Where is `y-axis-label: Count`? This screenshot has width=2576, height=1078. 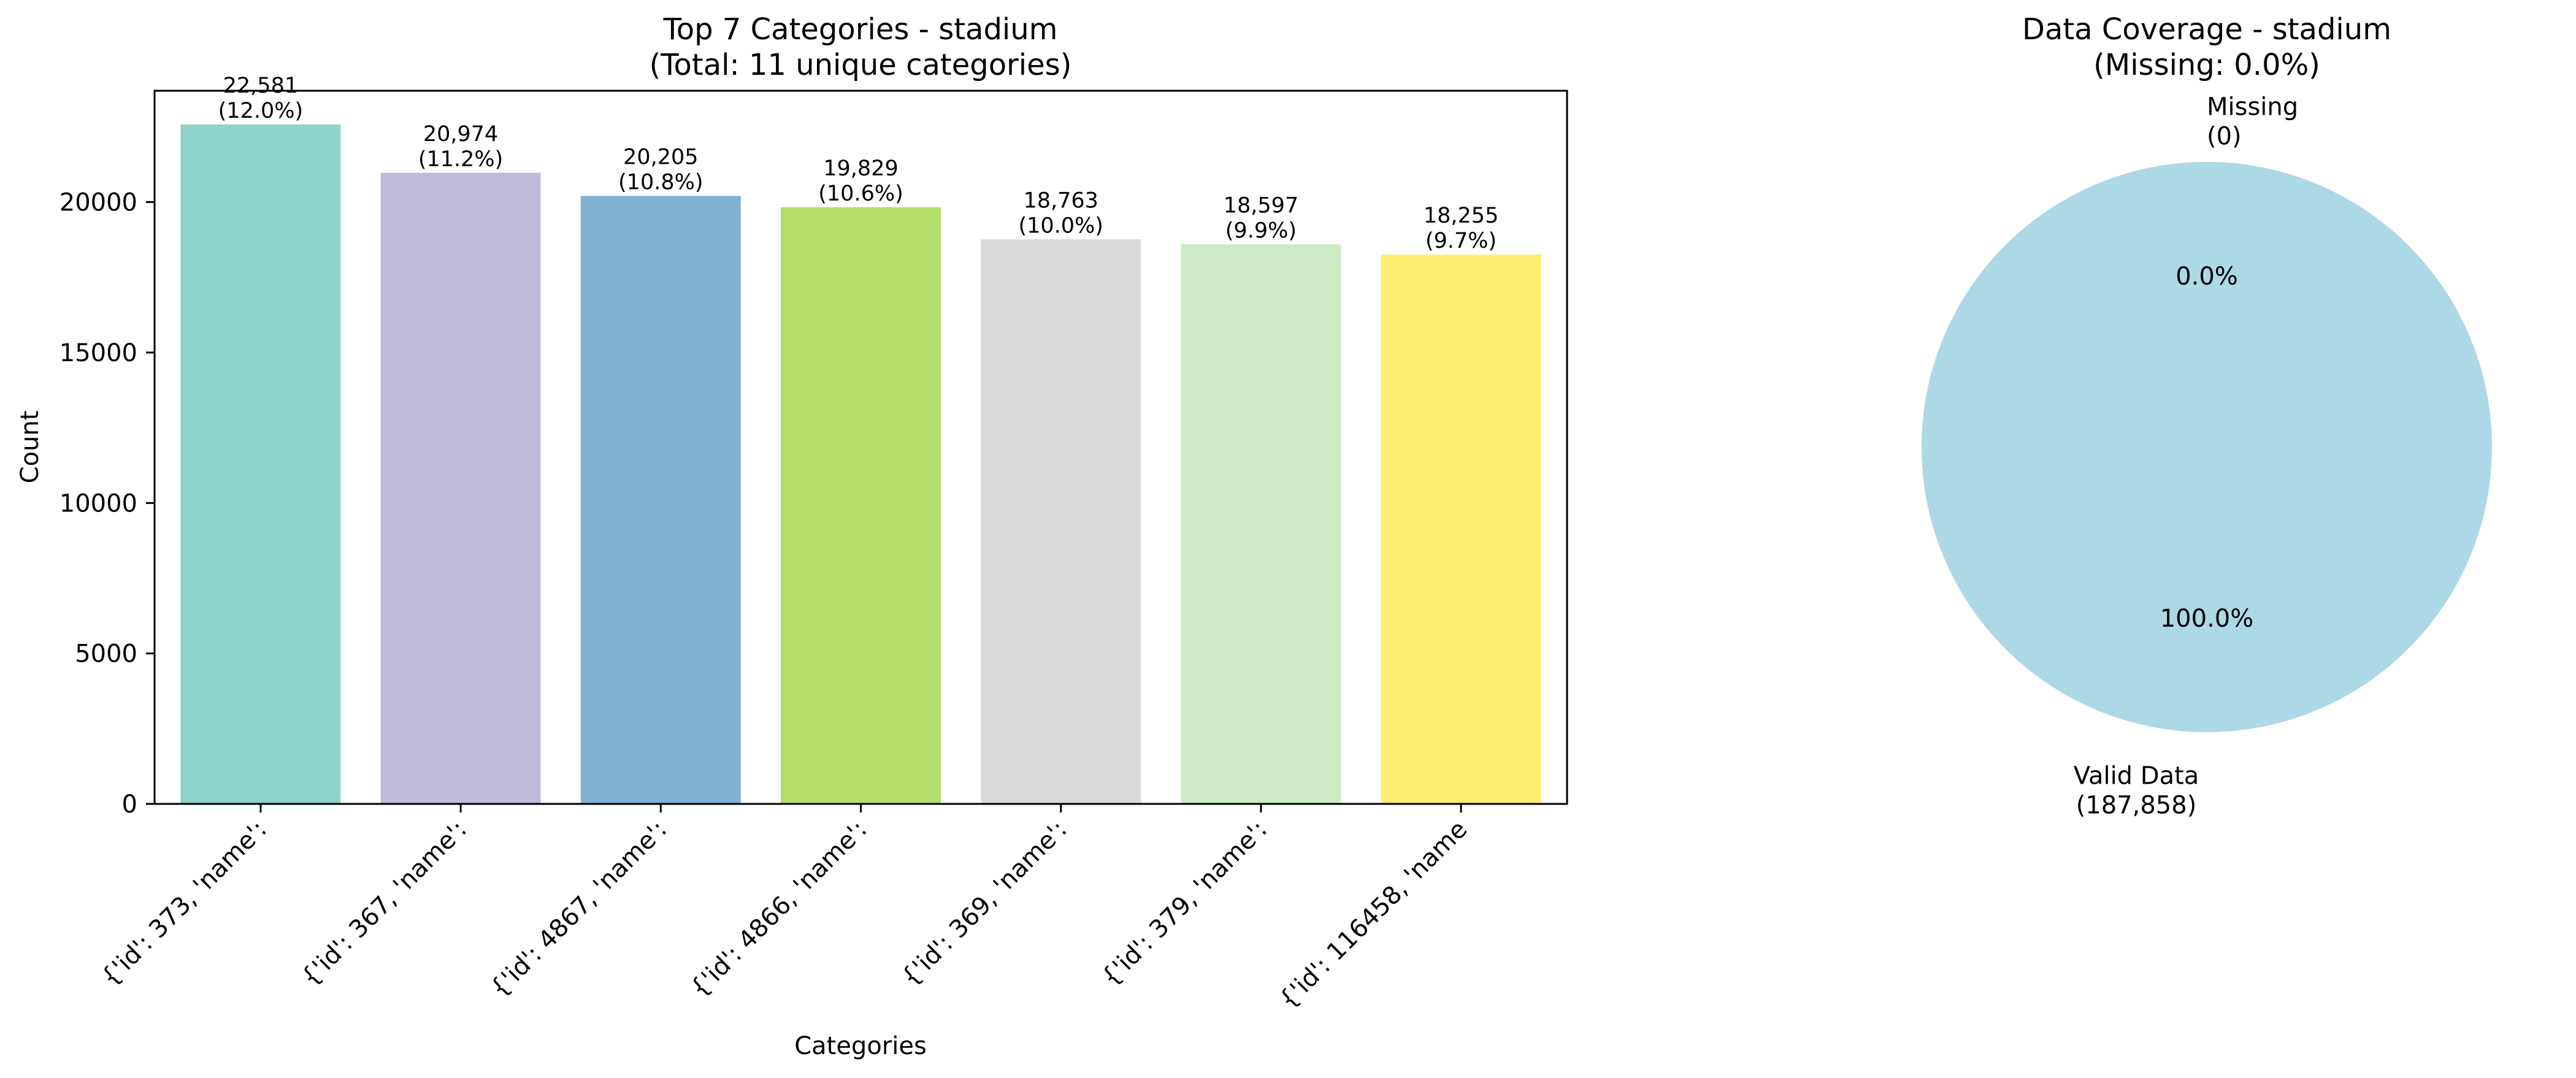 y-axis-label: Count is located at coordinates (30, 447).